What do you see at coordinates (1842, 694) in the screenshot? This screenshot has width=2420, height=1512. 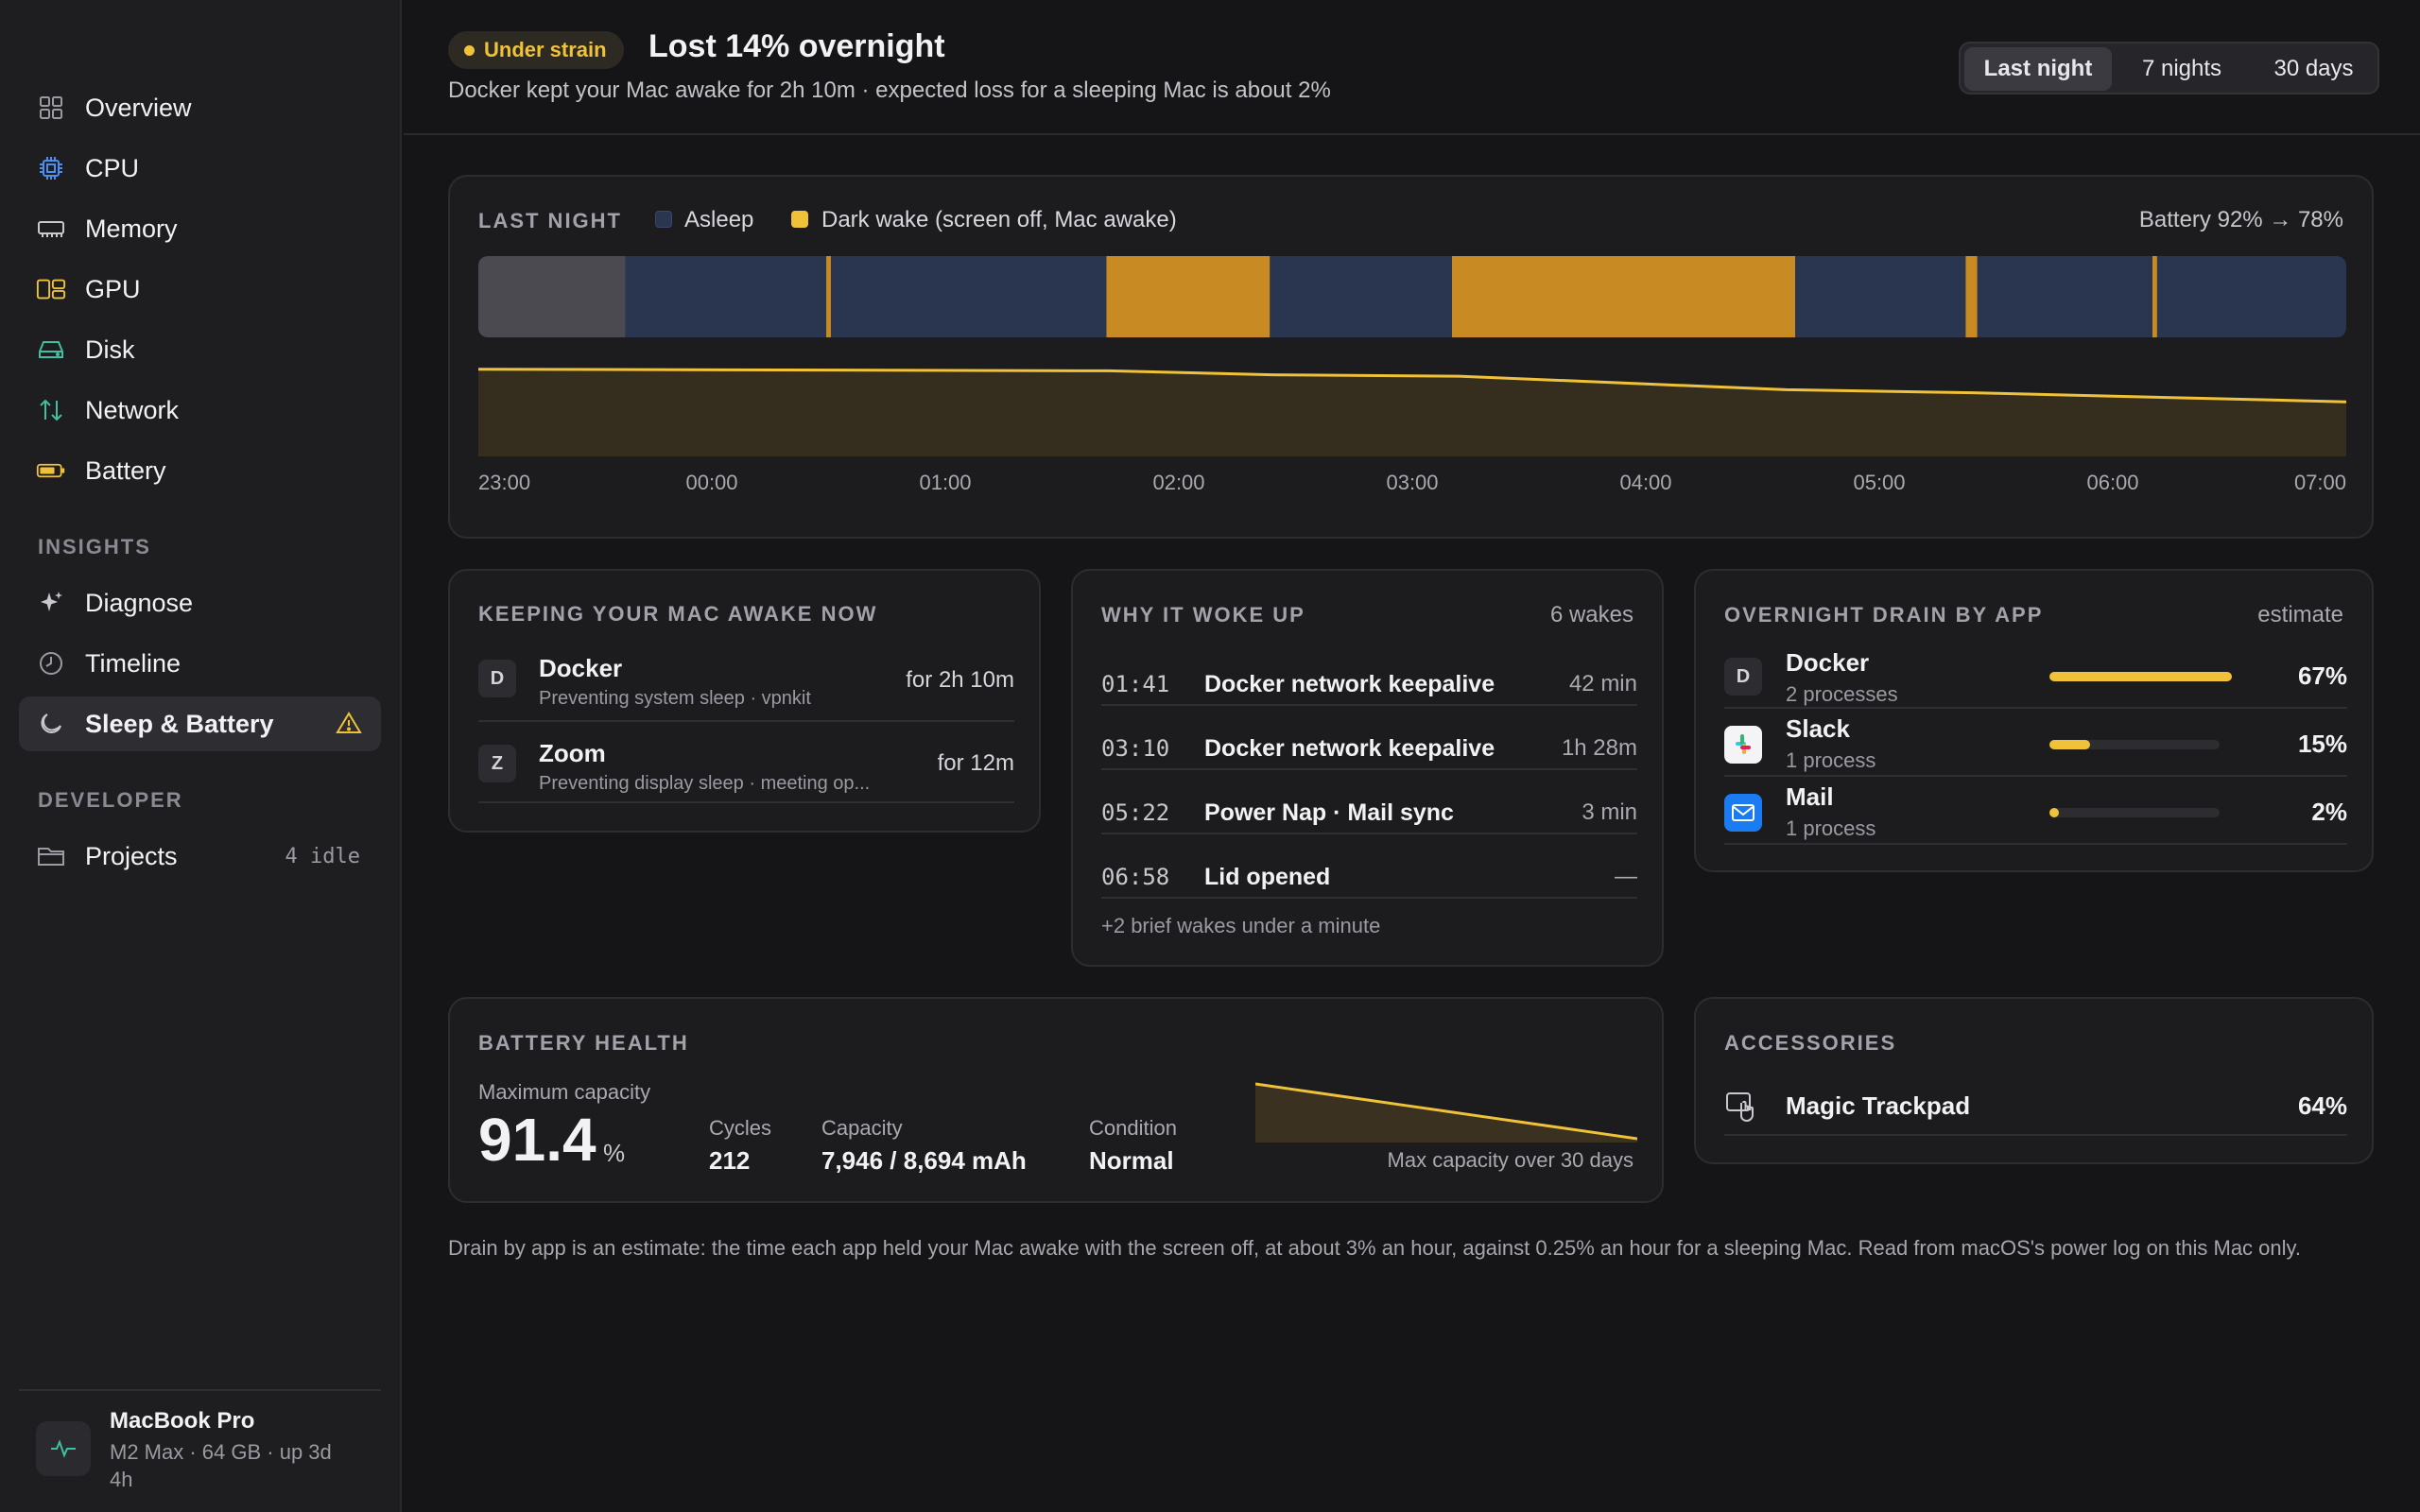 I see `drain-app-processes: 2 processes` at bounding box center [1842, 694].